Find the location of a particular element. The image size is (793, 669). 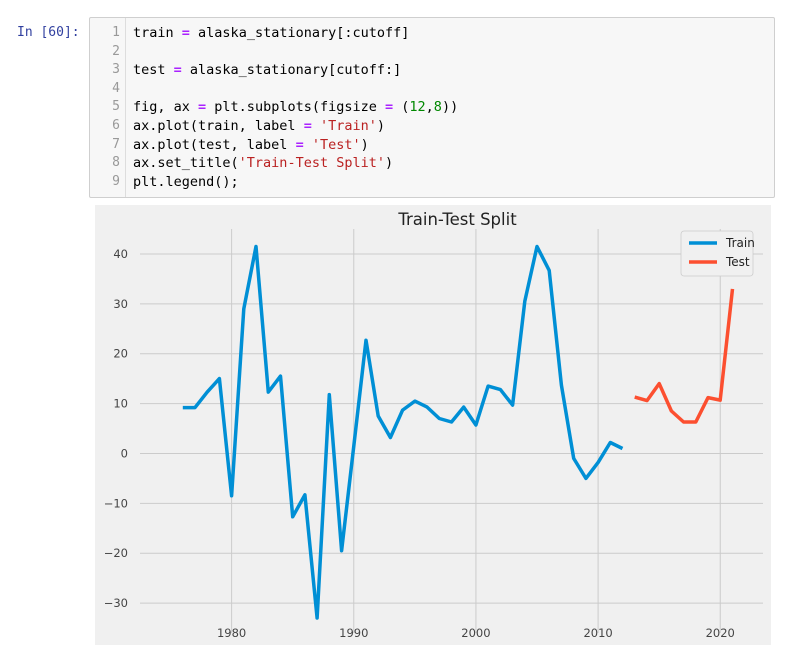

x-tick-label: 2020 is located at coordinates (720, 633).